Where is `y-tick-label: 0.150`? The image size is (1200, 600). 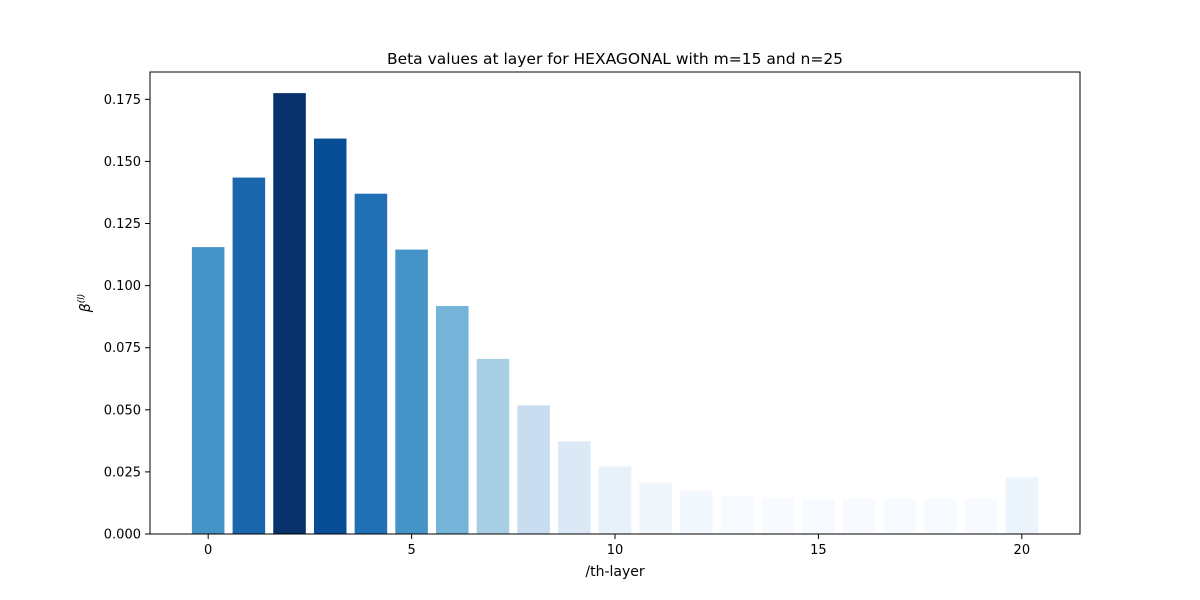 y-tick-label: 0.150 is located at coordinates (122, 162).